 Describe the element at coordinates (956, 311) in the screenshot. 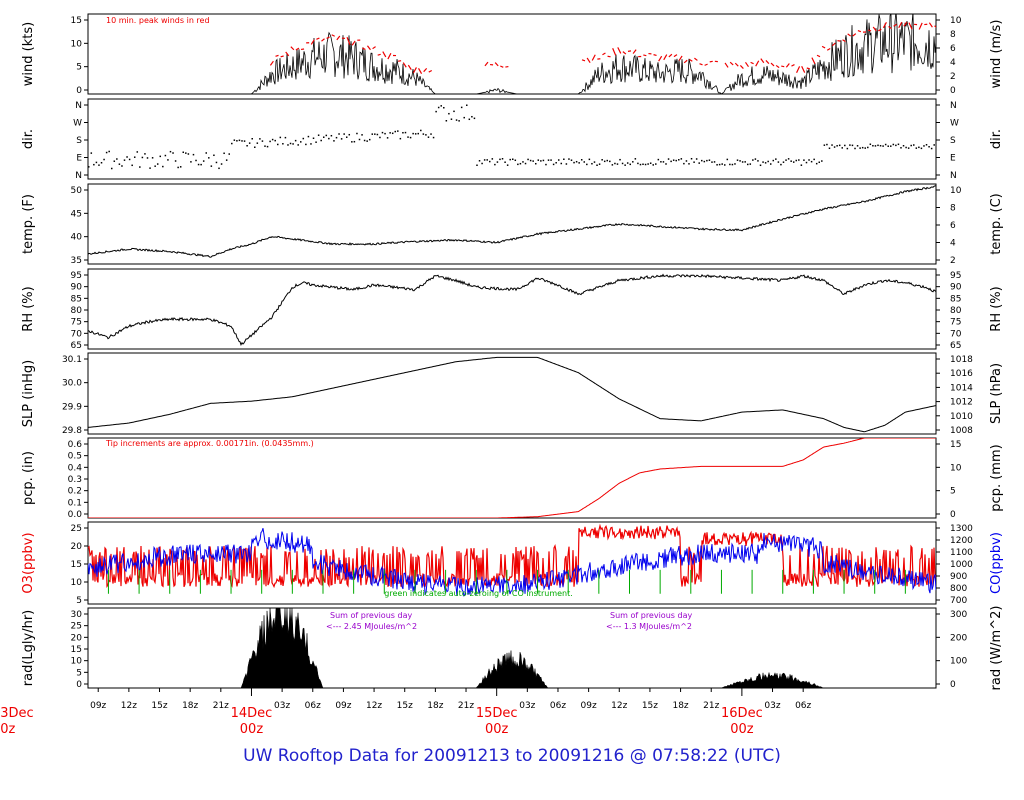

I see `ytick-label-right: 80` at that location.